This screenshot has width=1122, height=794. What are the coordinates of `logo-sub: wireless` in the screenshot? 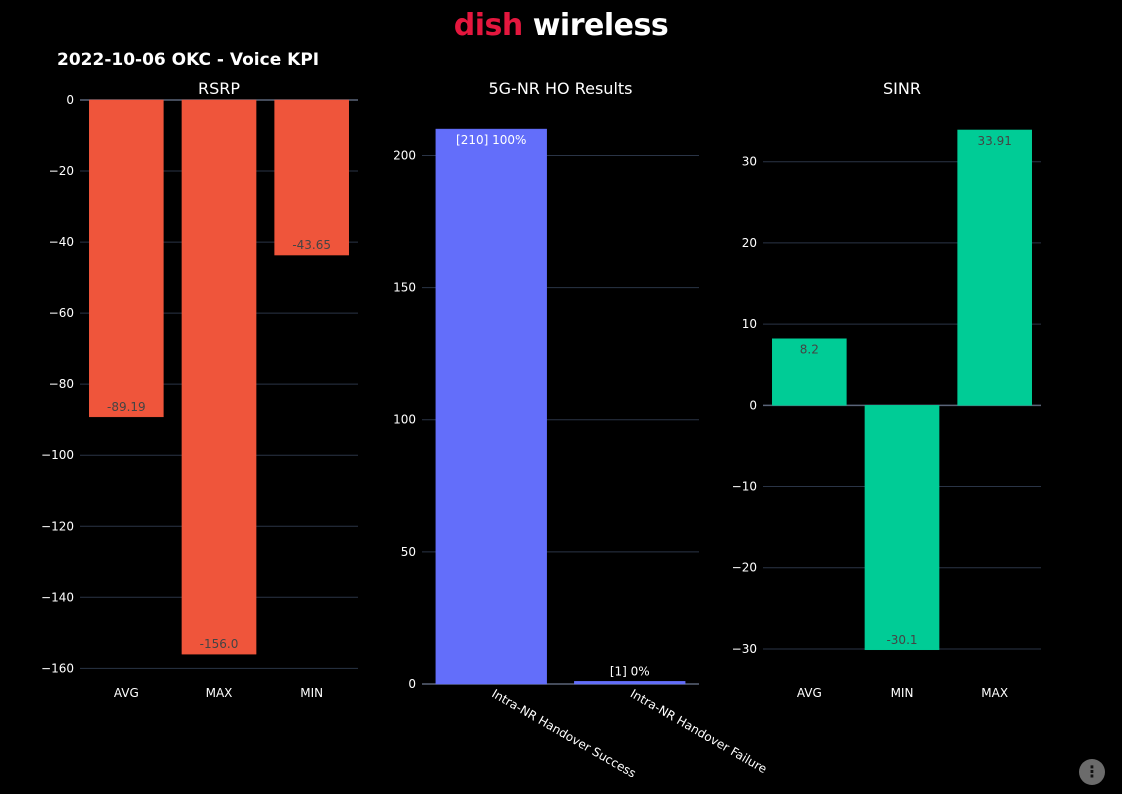 It's located at (595, 25).